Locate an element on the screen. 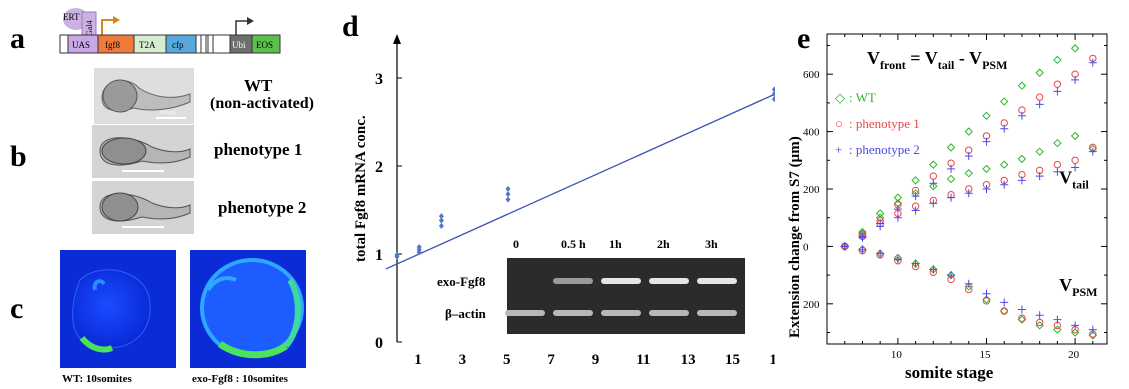  legend-marker: + is located at coordinates (838, 149).